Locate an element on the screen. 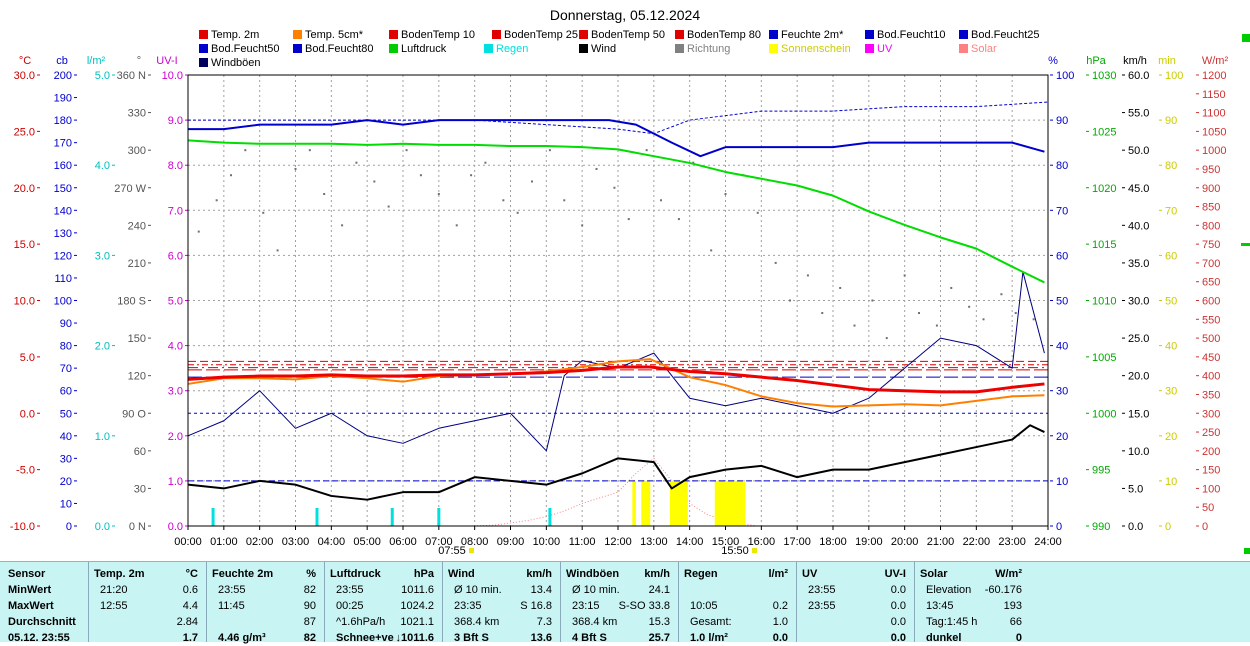 The image size is (1250, 646). stats-cell: 13.4 is located at coordinates (541, 590).